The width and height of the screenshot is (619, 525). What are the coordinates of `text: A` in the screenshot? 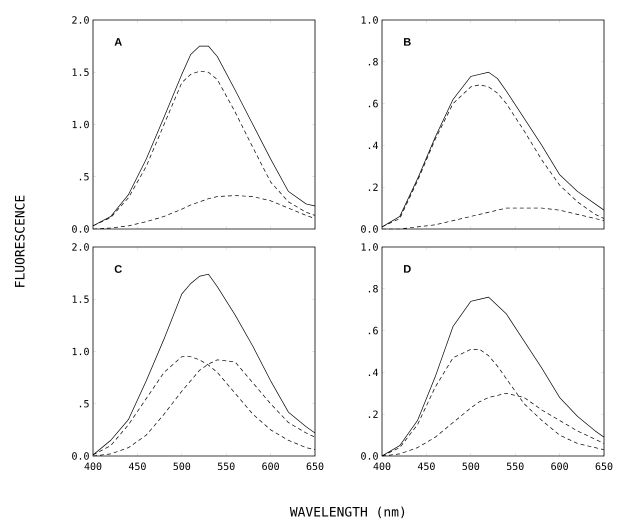 It's located at (118, 42).